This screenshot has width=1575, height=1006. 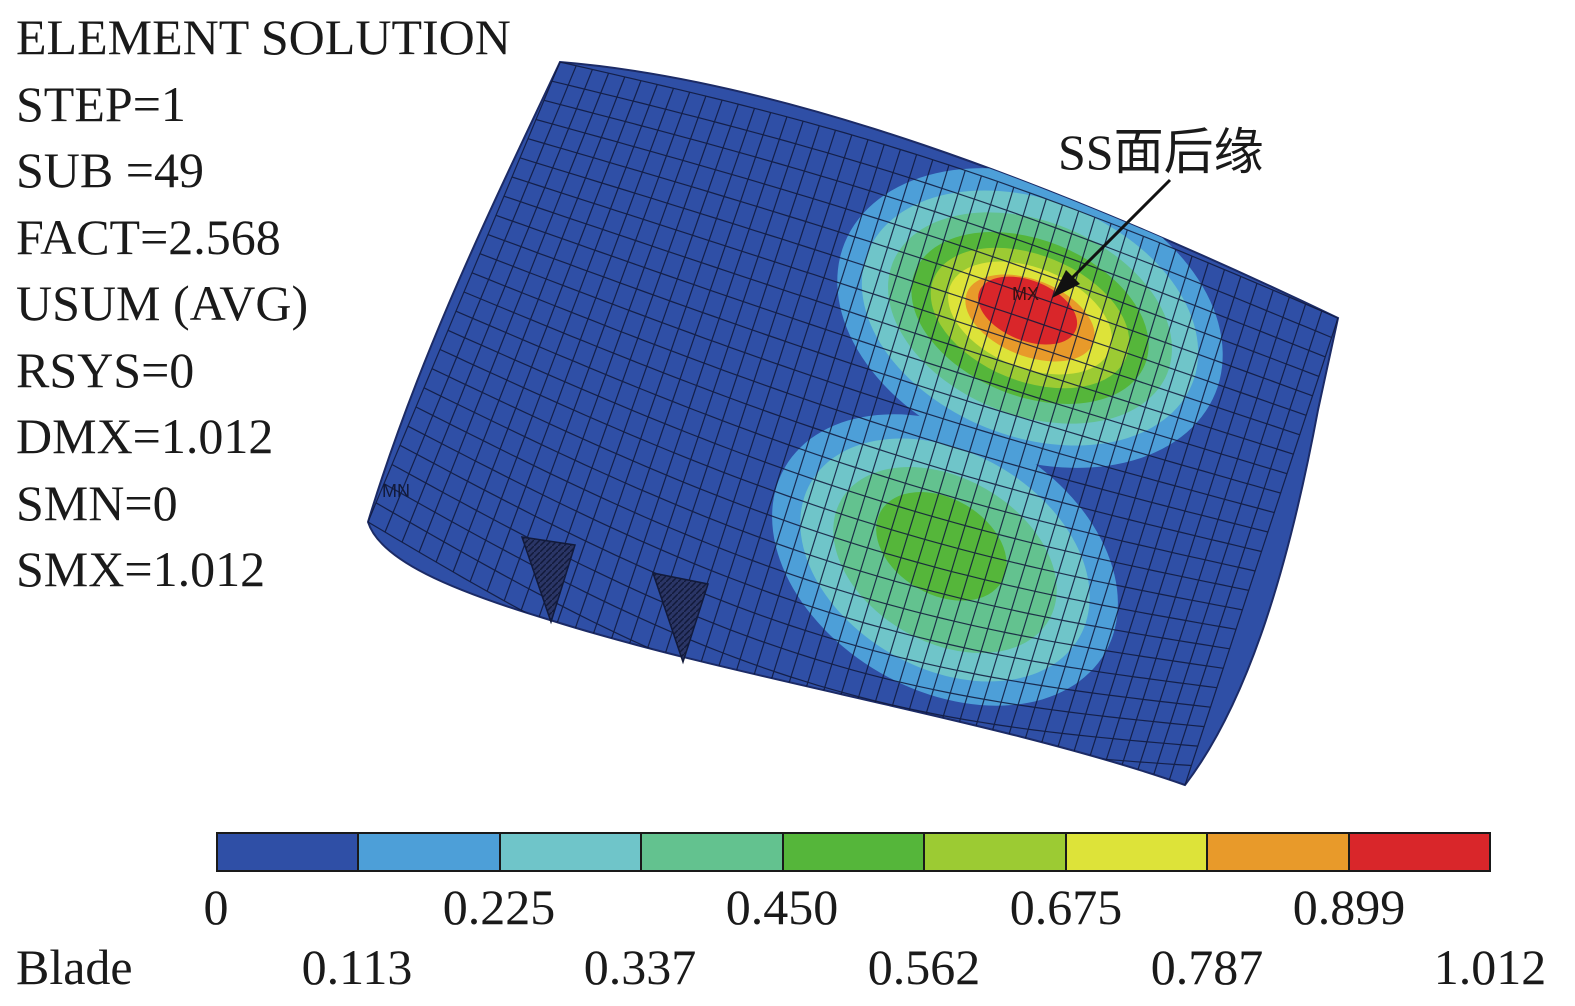 I want to click on legend-label: Blade, so click(x=74, y=967).